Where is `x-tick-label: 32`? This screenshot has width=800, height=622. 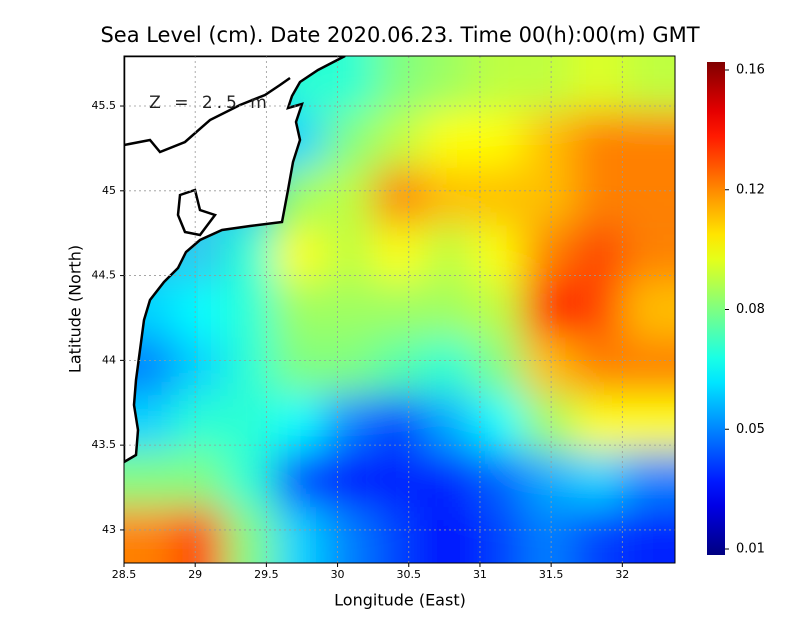
x-tick-label: 32 is located at coordinates (622, 574).